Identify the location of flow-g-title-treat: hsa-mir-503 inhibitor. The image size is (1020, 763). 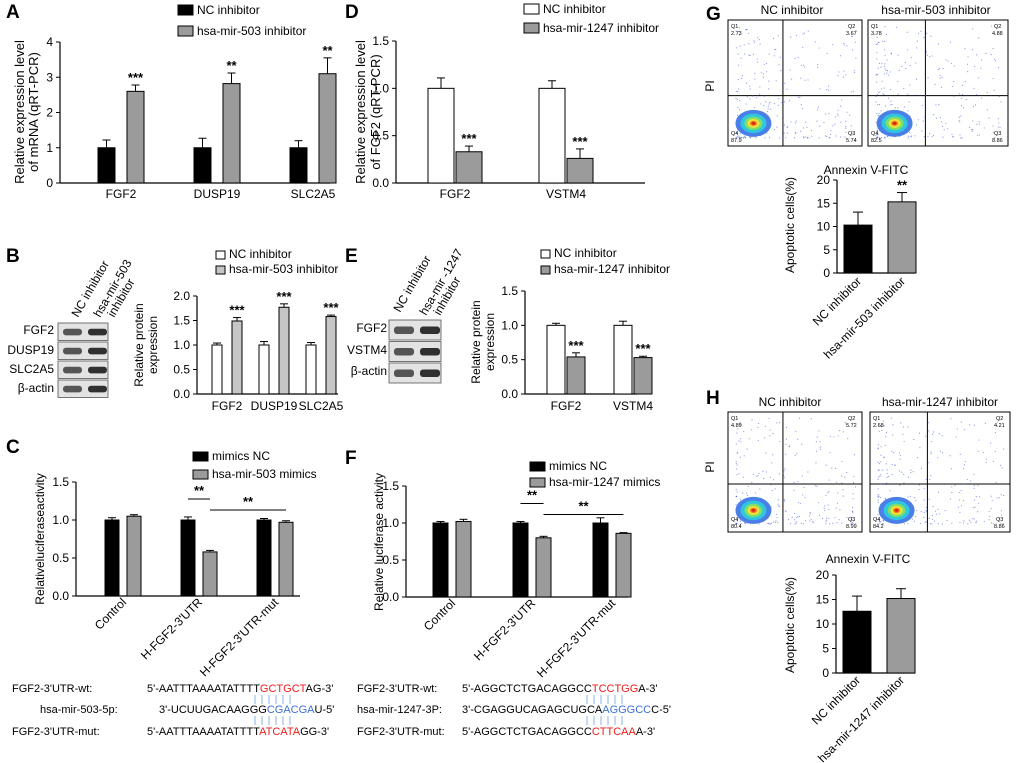
(935, 10).